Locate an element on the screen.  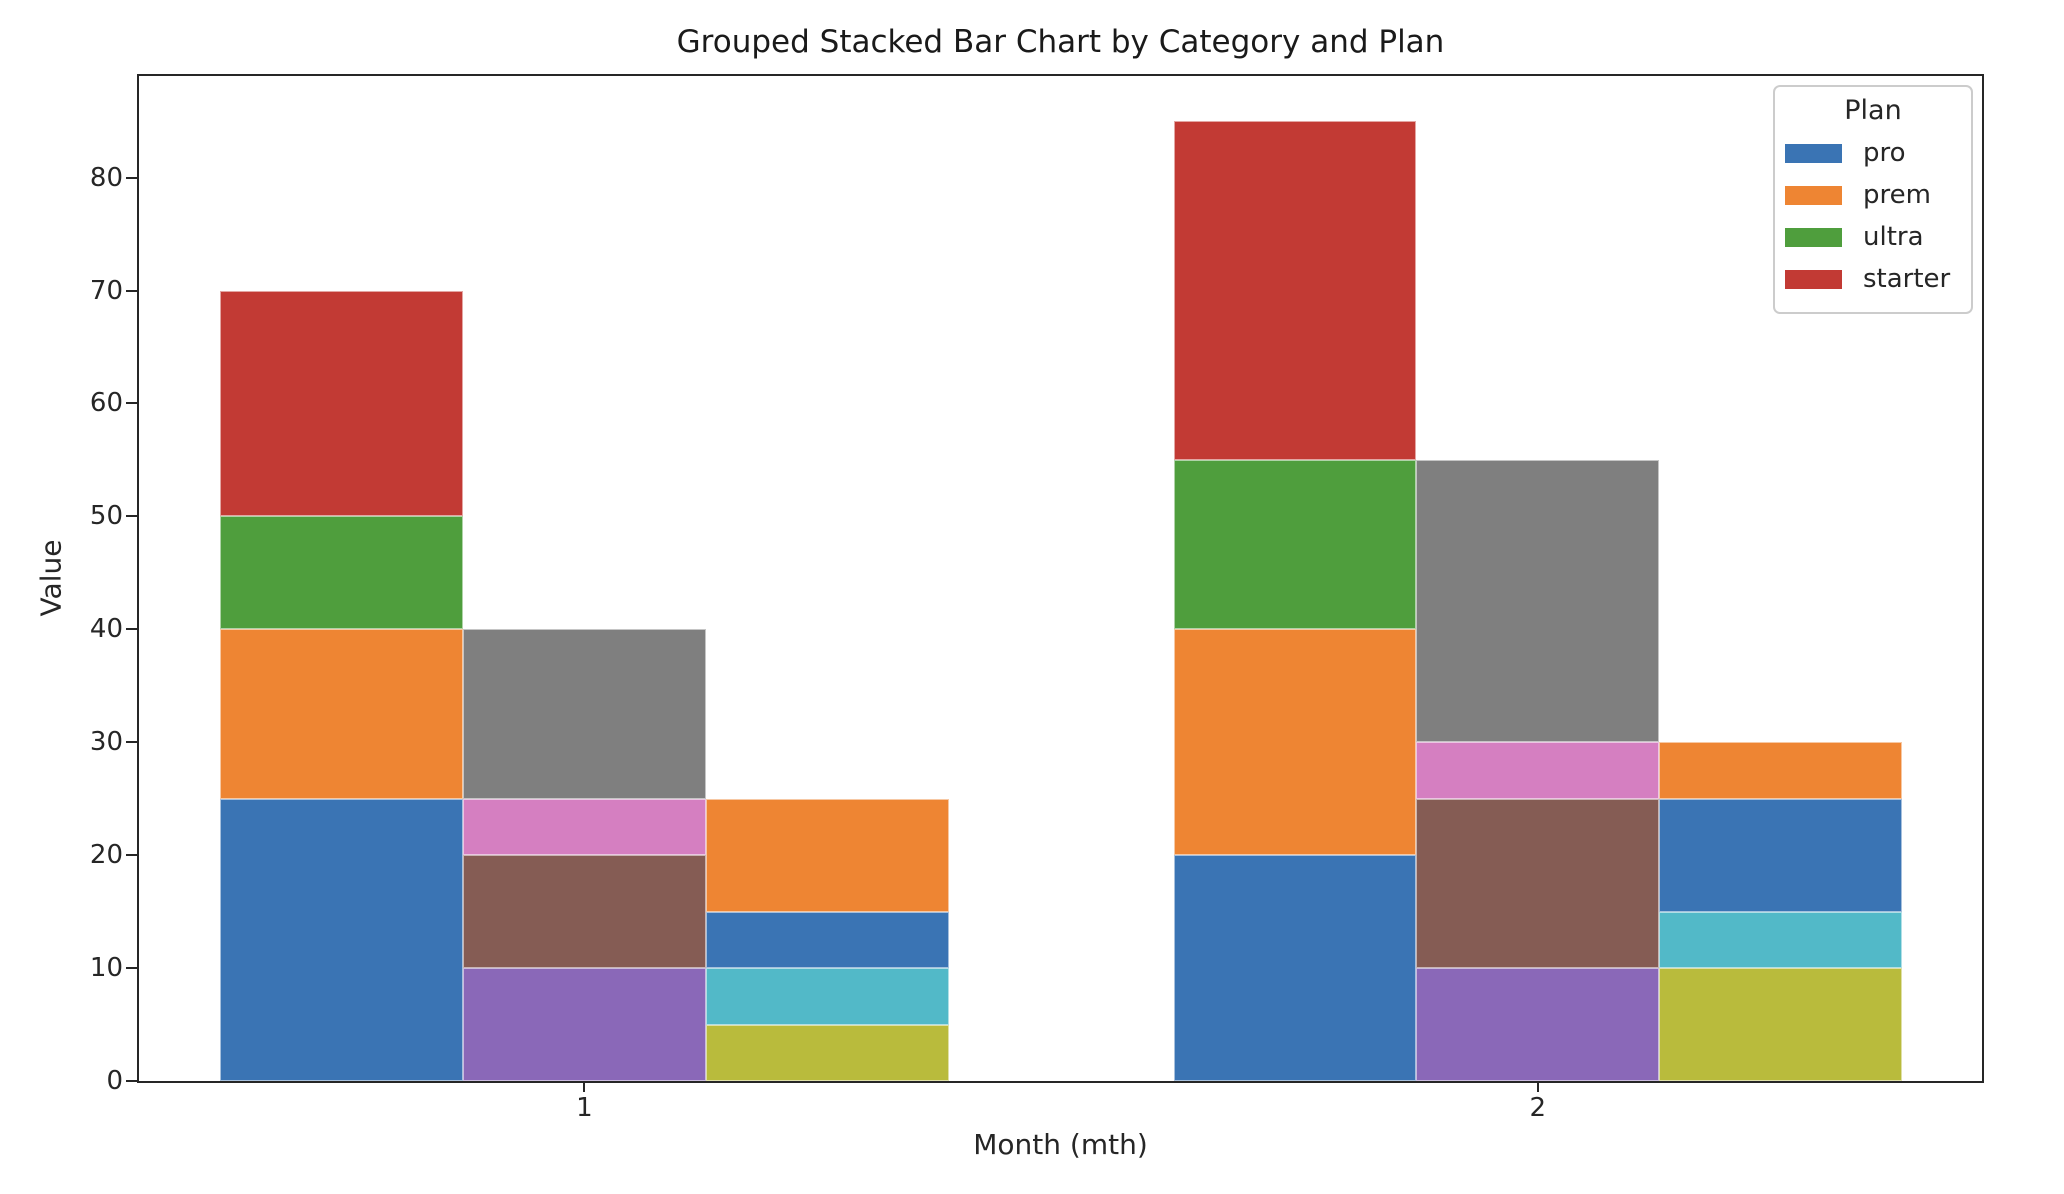
bar-segment-month2-bar3-starter is located at coordinates (1781, 770).